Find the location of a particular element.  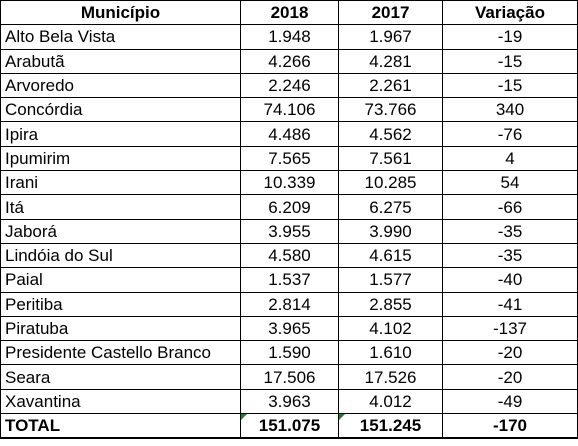

value-2017-cell: 10.285 is located at coordinates (390, 183).